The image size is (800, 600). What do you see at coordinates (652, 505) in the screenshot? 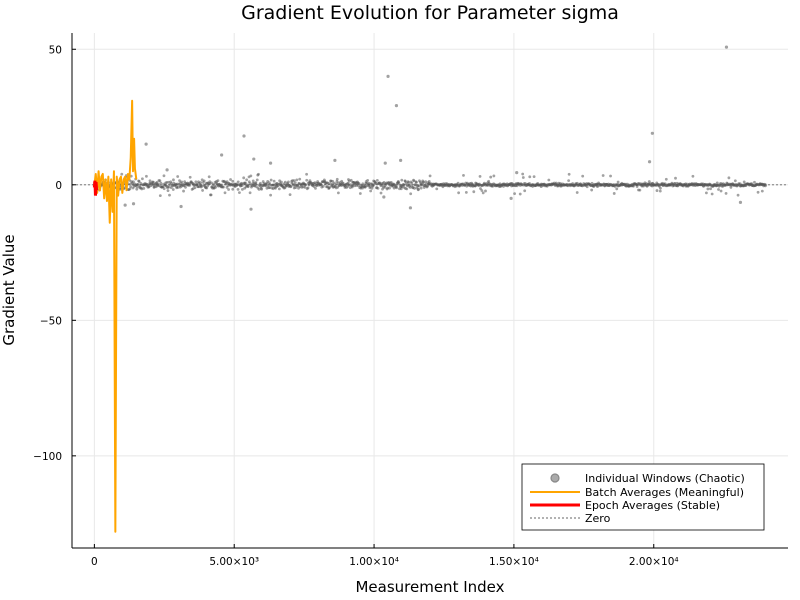
I see `legend-label-epoch: Epoch Averages (Stable)` at bounding box center [652, 505].